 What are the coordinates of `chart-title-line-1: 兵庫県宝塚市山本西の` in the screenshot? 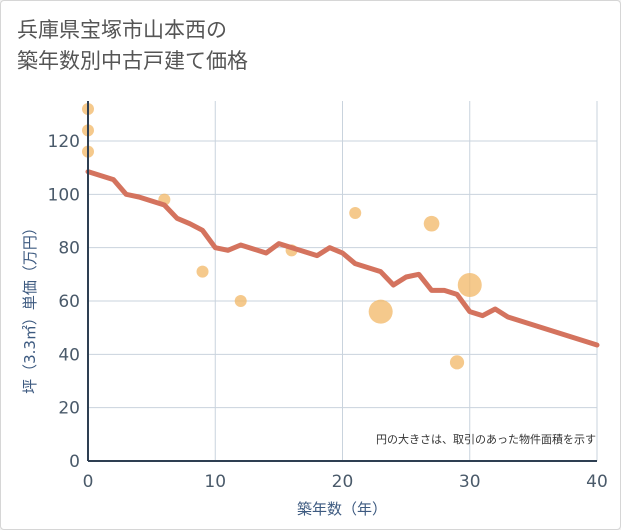 It's located at (122, 30).